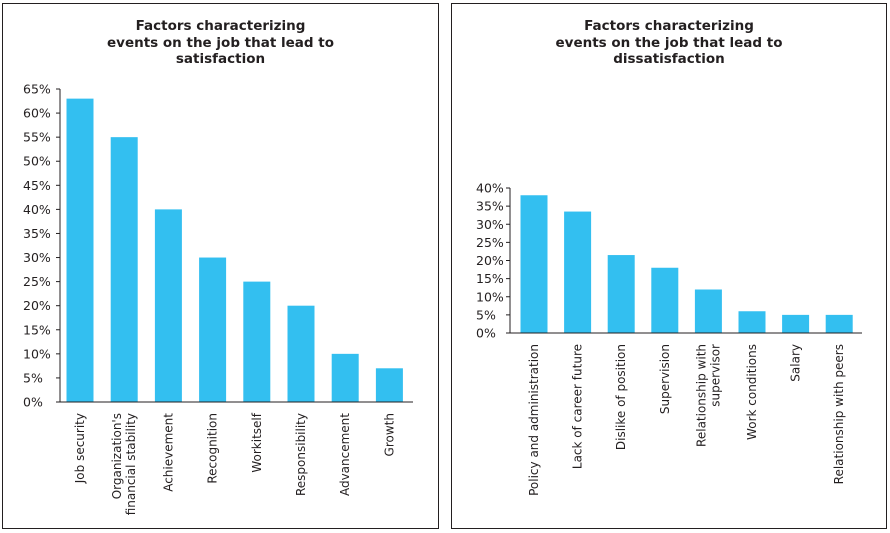  Describe the element at coordinates (669, 59) in the screenshot. I see `chart-title-line-3: dissatisfaction` at that location.